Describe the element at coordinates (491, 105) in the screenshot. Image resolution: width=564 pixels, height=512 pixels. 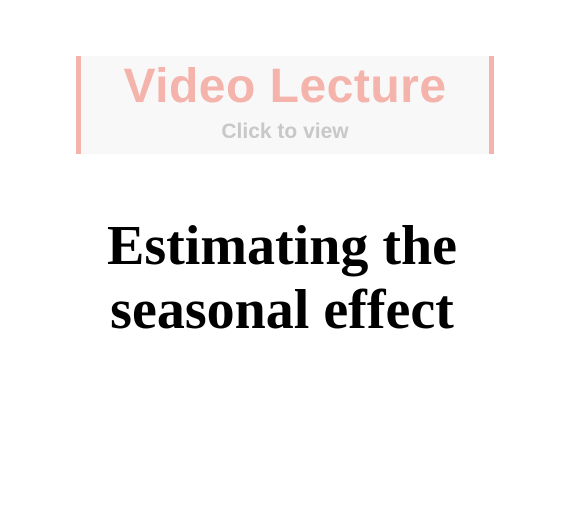
I see `banner-right-bar` at that location.